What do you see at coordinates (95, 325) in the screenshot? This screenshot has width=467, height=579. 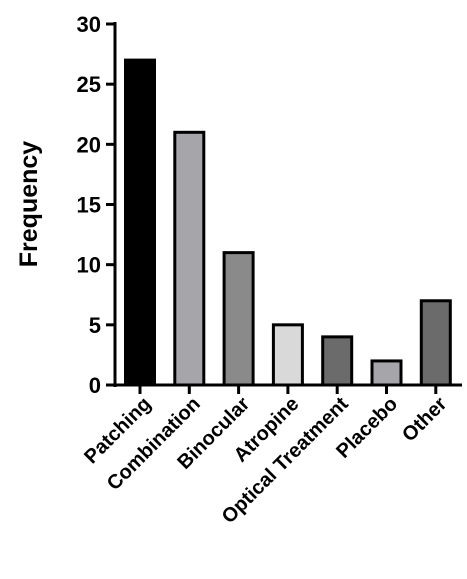 I see `y-tick-label: 5` at bounding box center [95, 325].